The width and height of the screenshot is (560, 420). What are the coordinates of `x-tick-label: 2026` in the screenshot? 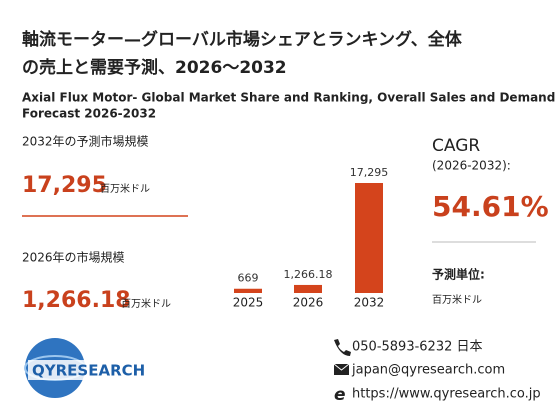 It's located at (308, 303).